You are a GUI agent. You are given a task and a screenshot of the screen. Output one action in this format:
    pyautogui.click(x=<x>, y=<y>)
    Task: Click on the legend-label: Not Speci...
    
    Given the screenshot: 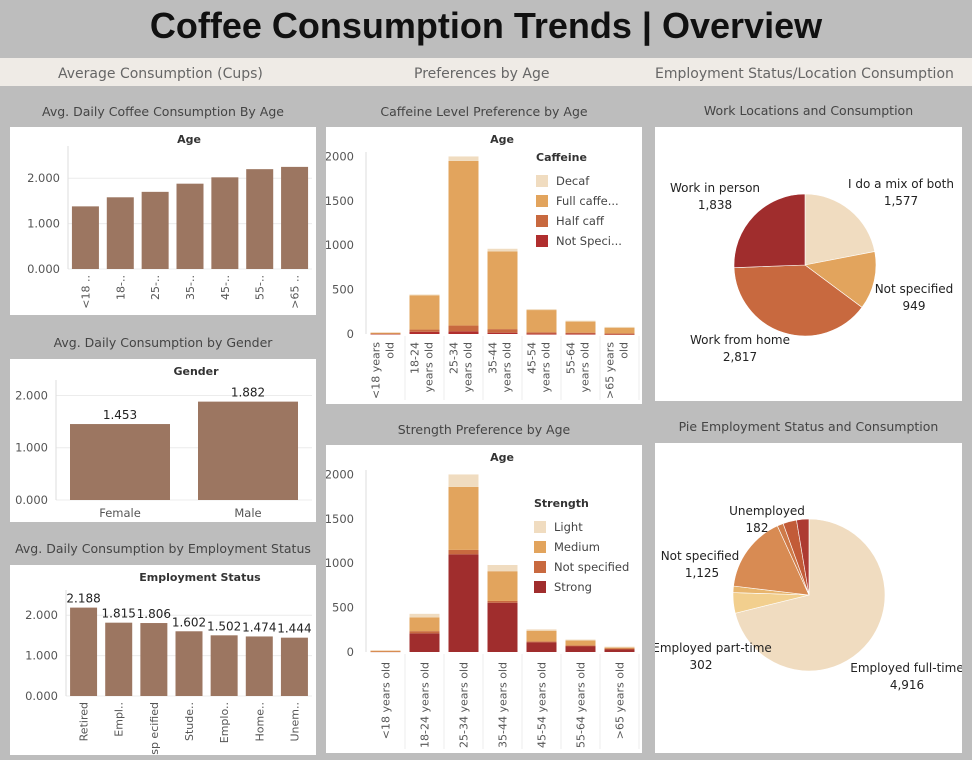 What is the action you would take?
    pyautogui.click(x=589, y=241)
    